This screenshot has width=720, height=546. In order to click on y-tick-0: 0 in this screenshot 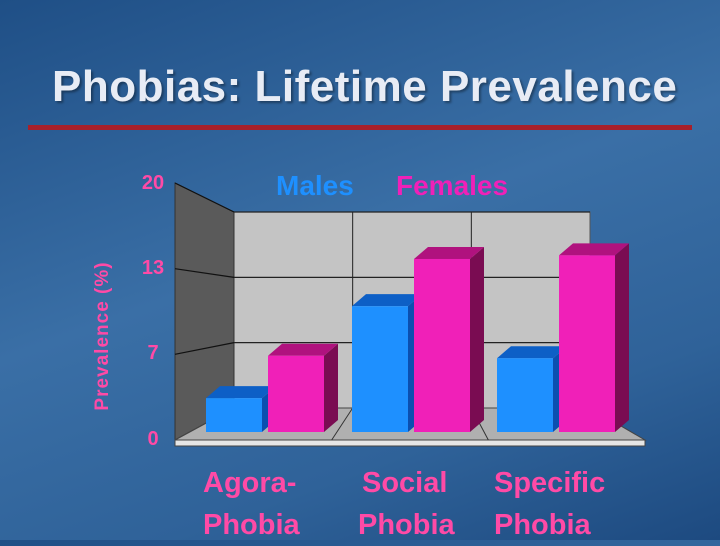, I will do `click(153, 439)`.